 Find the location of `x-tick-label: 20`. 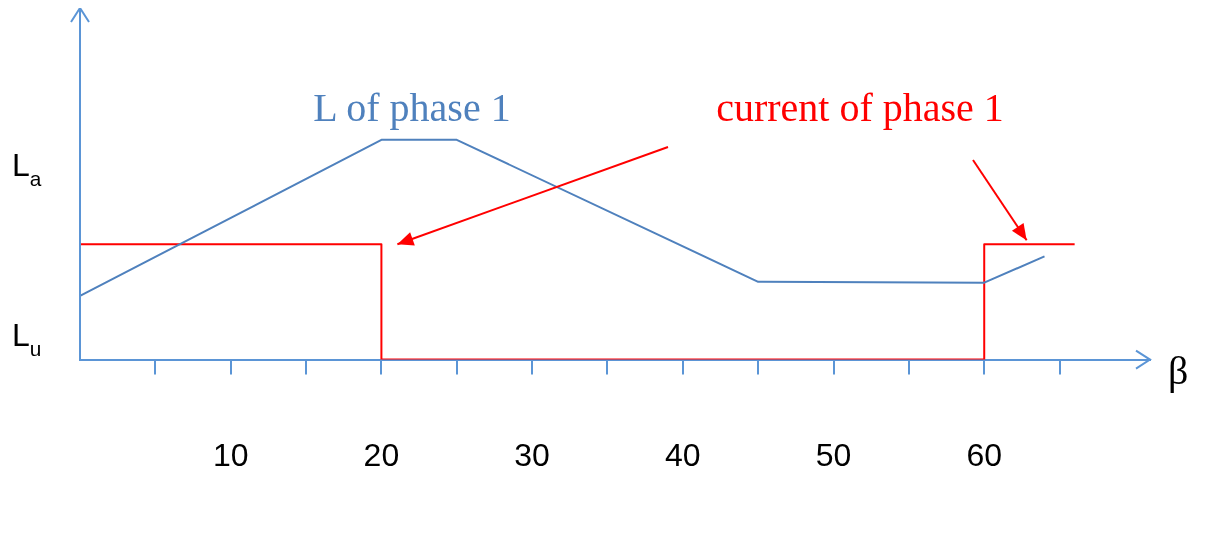

x-tick-label: 20 is located at coordinates (381, 454).